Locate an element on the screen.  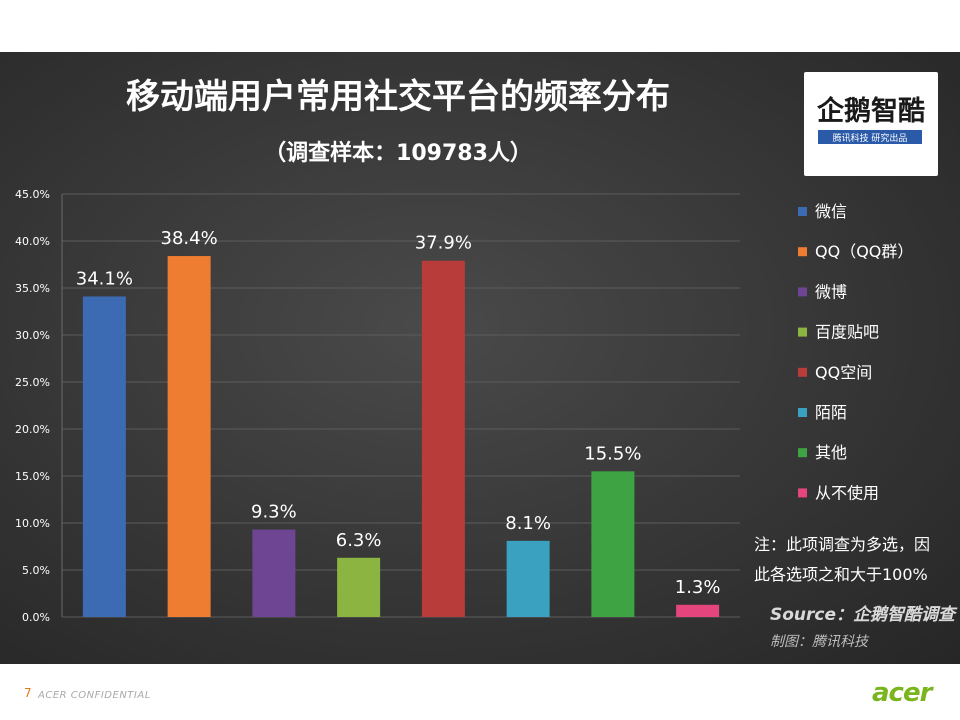
qie-zhiku-logo: 企鹅智酷 腾讯科技 研究出品 is located at coordinates (871, 124).